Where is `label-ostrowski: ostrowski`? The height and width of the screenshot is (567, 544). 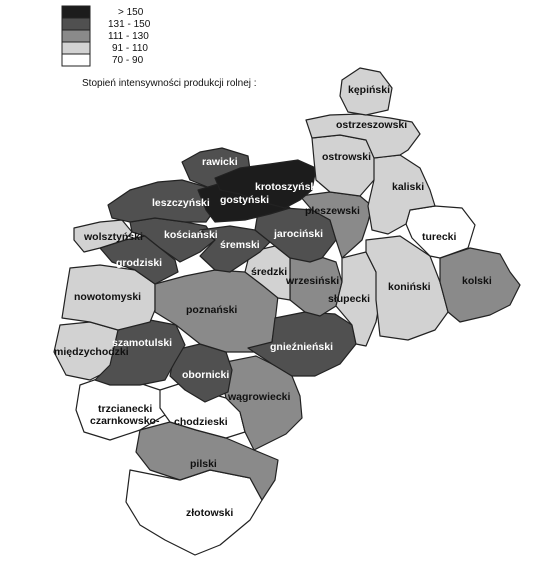
label-ostrowski: ostrowski is located at coordinates (346, 157).